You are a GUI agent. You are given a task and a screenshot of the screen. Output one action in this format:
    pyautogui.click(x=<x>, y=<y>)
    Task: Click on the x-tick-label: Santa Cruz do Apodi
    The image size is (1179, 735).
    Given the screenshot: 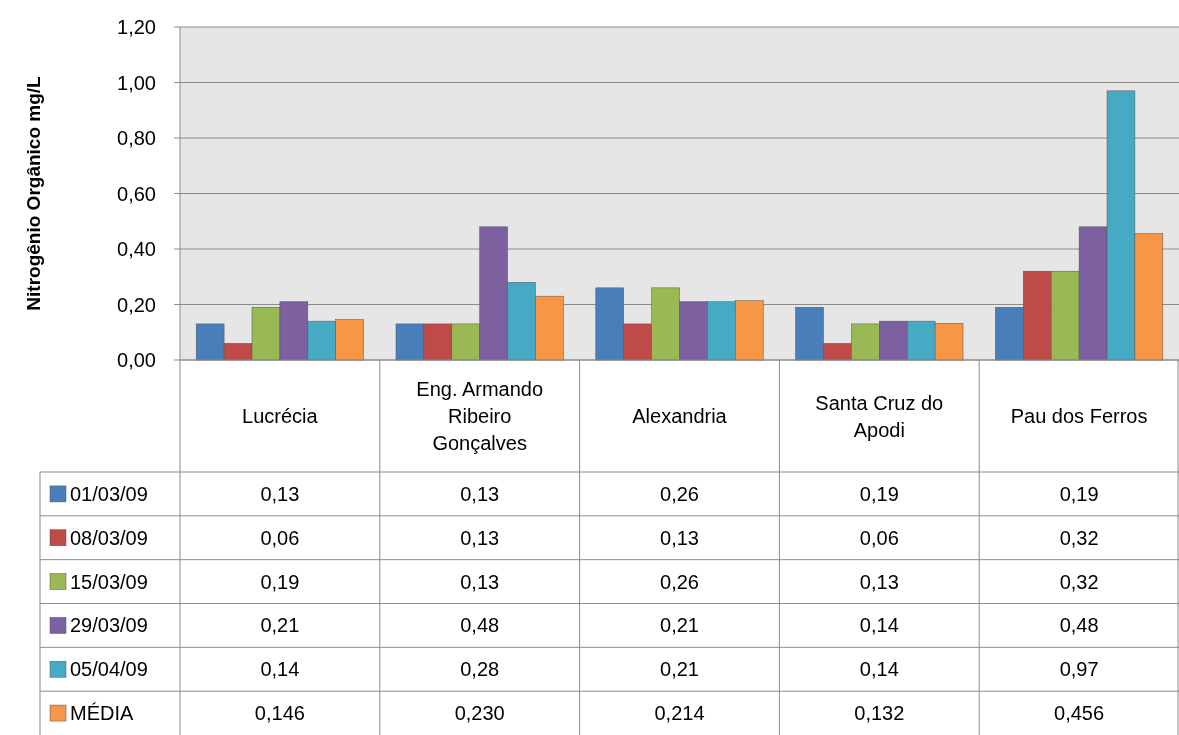 What is the action you would take?
    pyautogui.click(x=879, y=416)
    